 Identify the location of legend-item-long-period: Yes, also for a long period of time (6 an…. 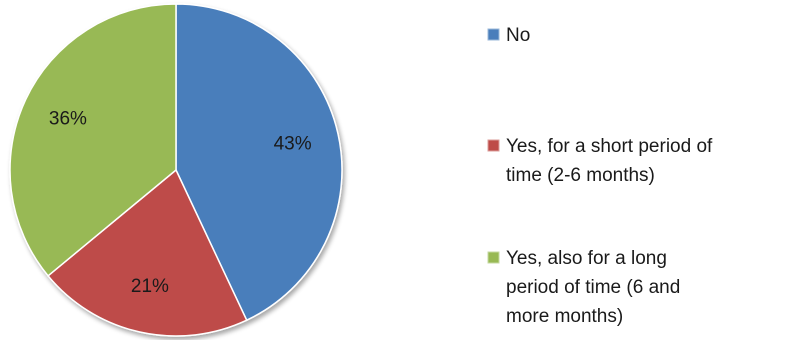
(583, 287).